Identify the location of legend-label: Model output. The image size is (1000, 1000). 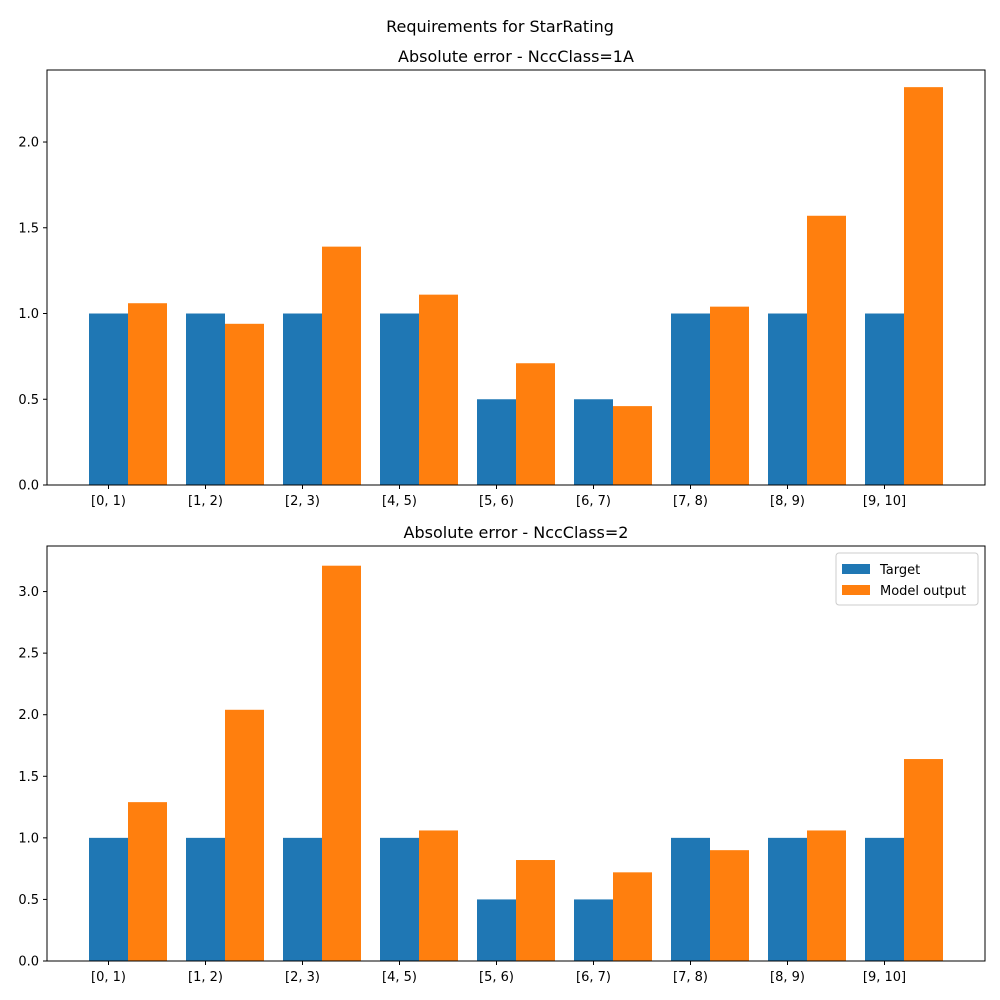
(923, 591).